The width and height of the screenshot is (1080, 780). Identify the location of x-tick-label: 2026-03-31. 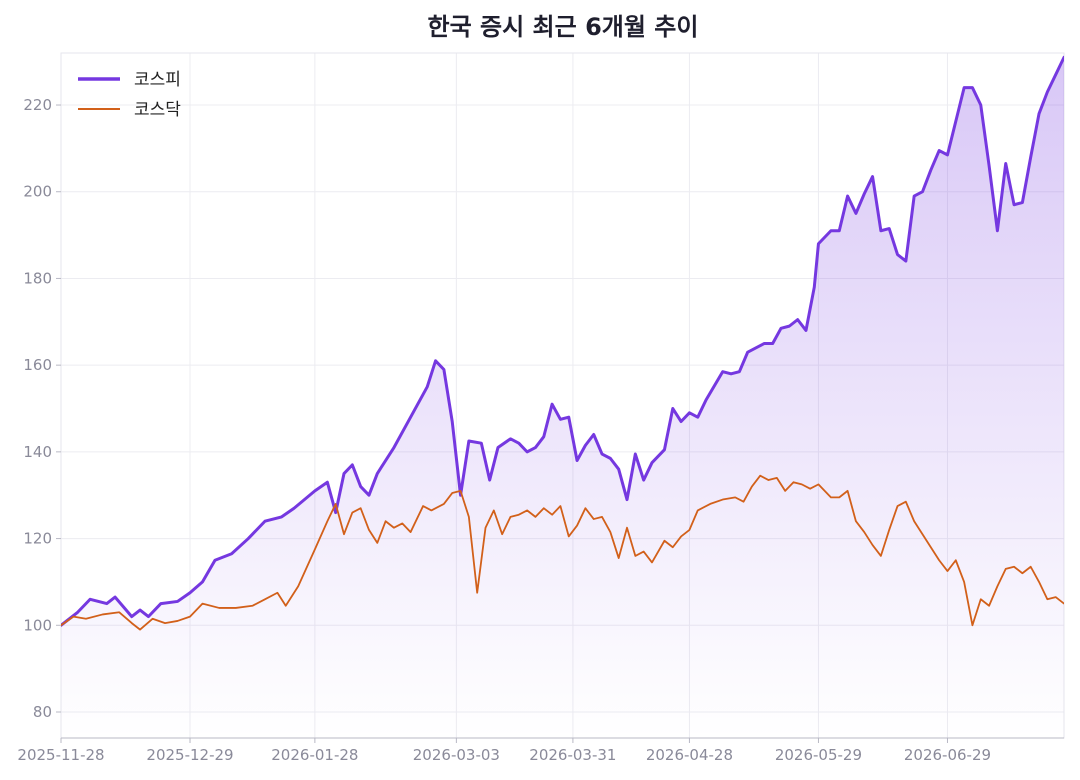
(572, 755).